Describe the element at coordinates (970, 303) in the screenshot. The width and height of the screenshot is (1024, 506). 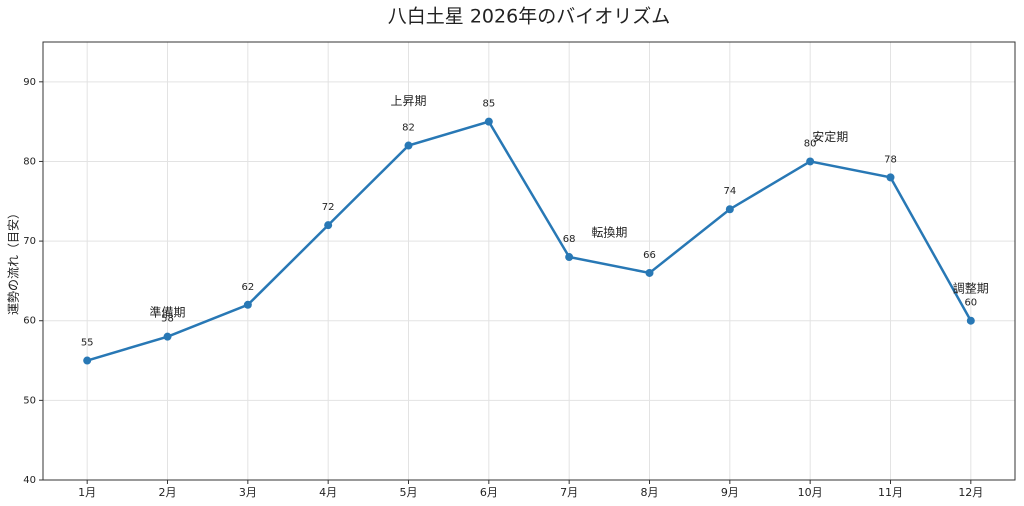
I see `value-label: 60` at that location.